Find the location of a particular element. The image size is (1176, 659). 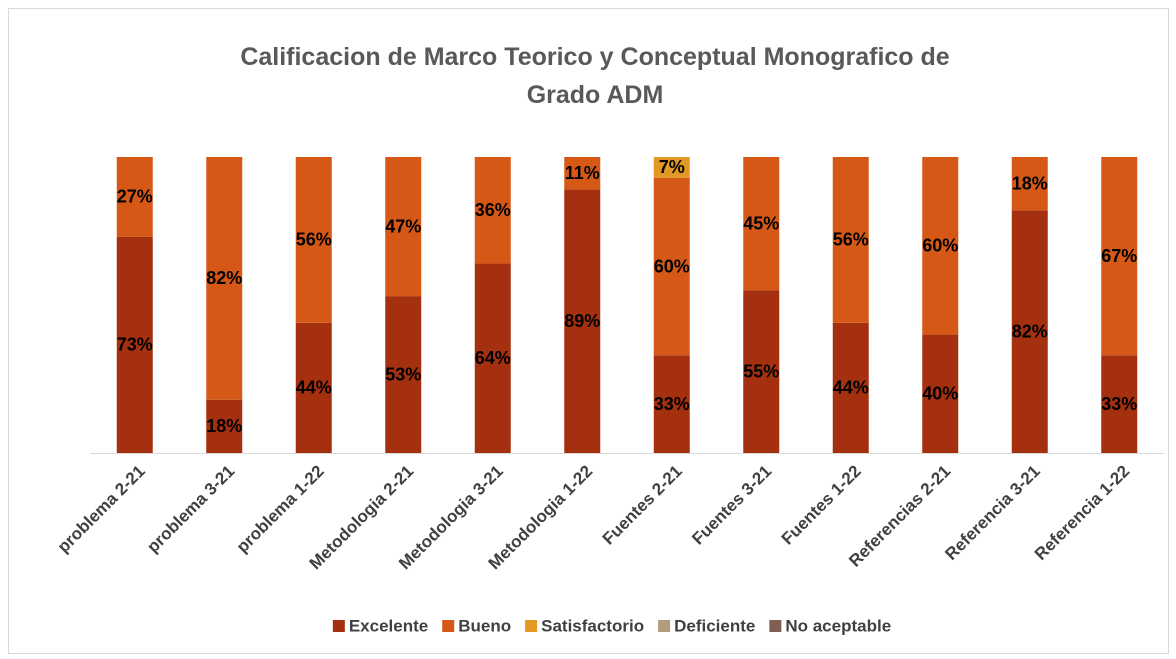

data-label: 36% is located at coordinates (493, 210).